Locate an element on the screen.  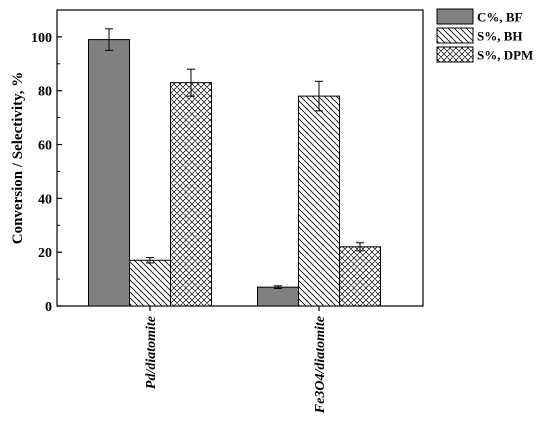
legend: C%, BF S%, BH S%, DPM is located at coordinates (484, 35).